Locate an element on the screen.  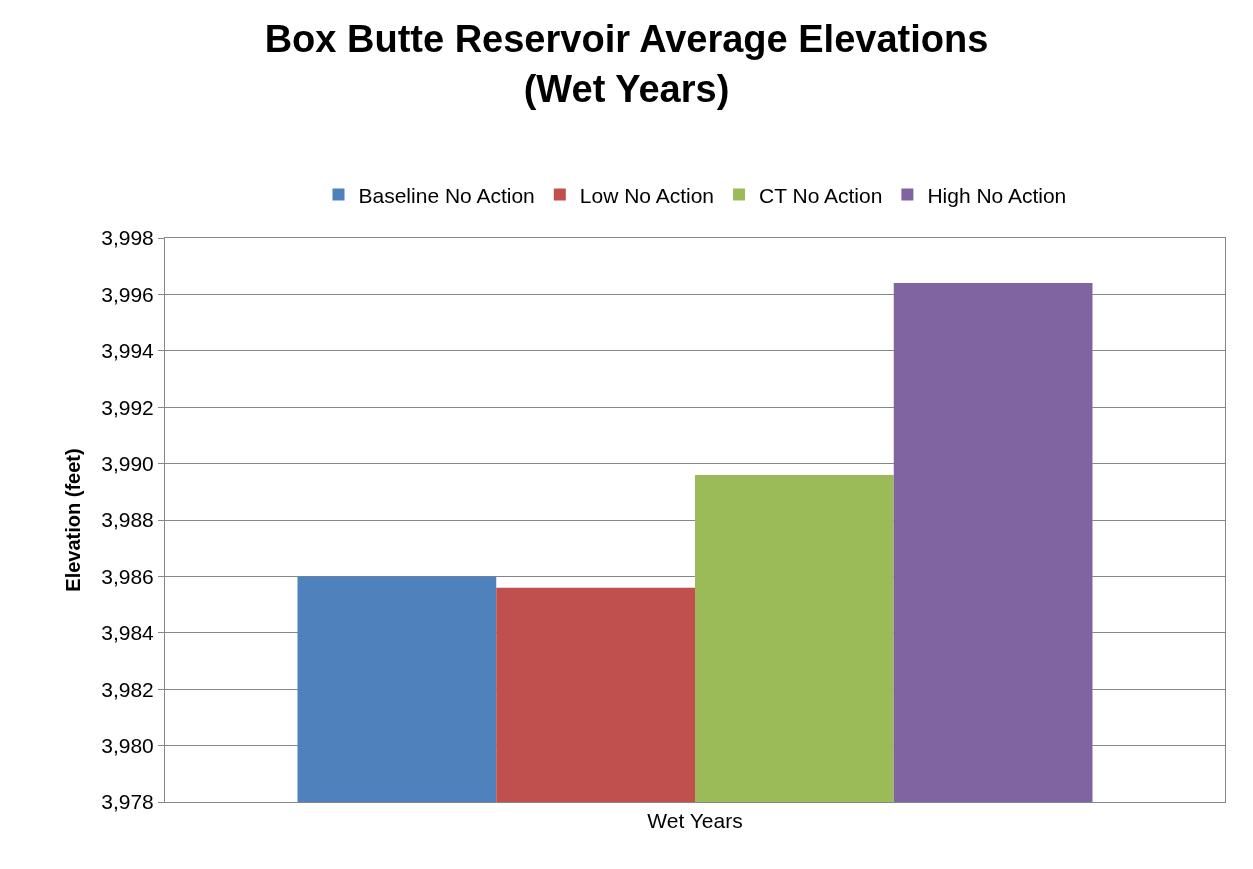
legend-label: Low No Action is located at coordinates (647, 195).